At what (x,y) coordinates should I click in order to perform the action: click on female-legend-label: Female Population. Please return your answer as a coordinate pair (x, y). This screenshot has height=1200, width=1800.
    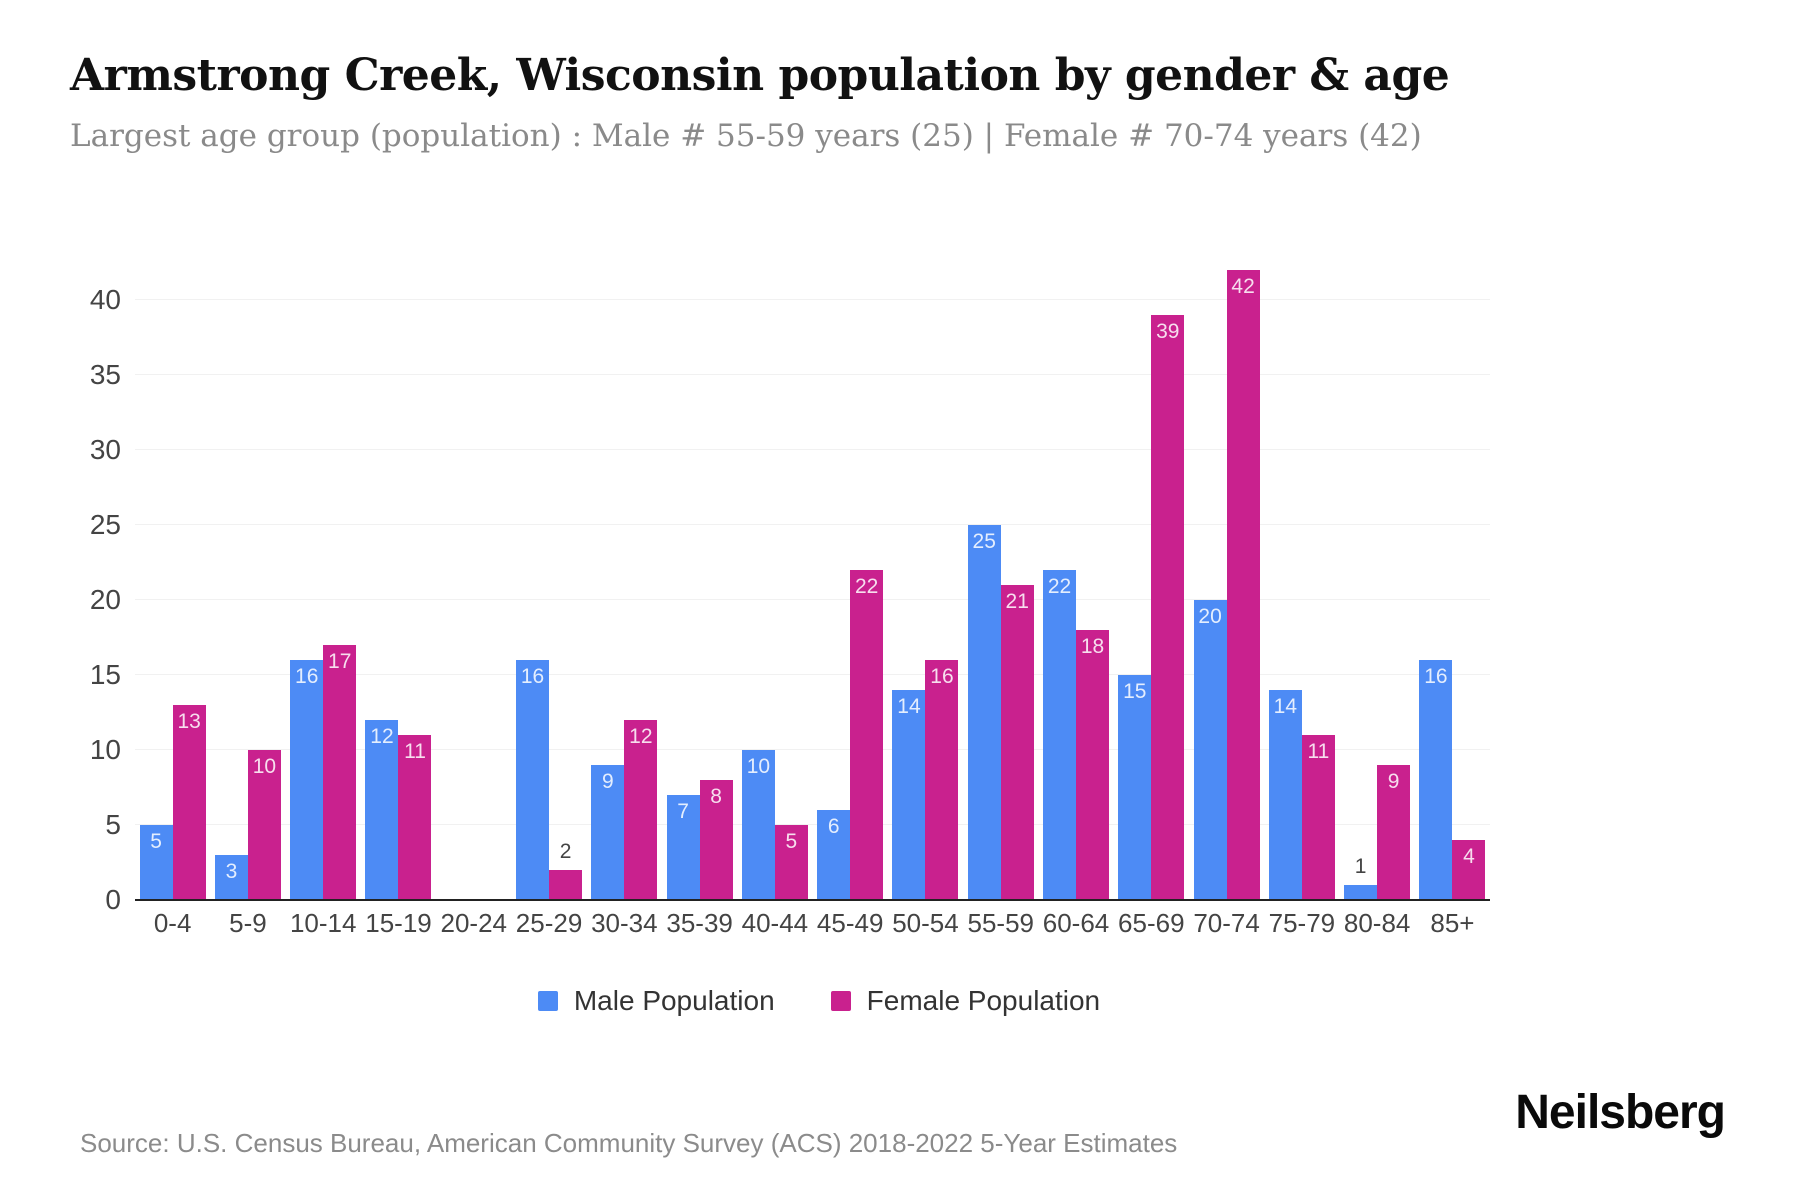
    Looking at the image, I should click on (983, 1000).